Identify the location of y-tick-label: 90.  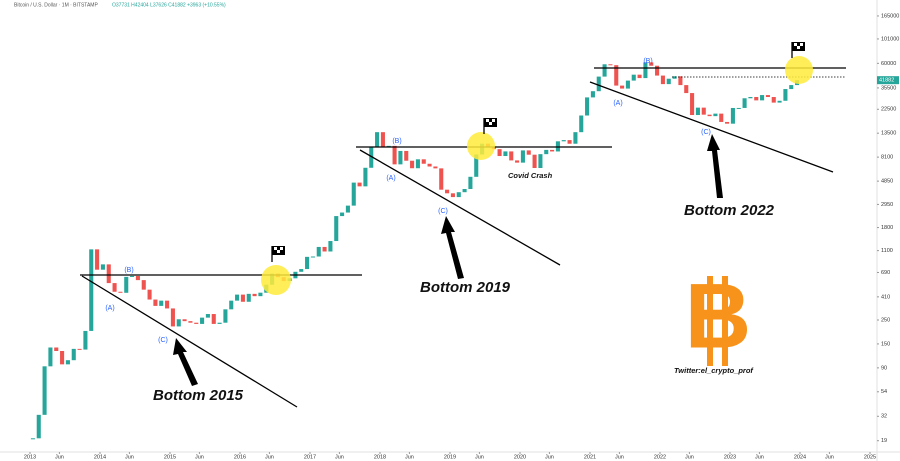
(884, 368).